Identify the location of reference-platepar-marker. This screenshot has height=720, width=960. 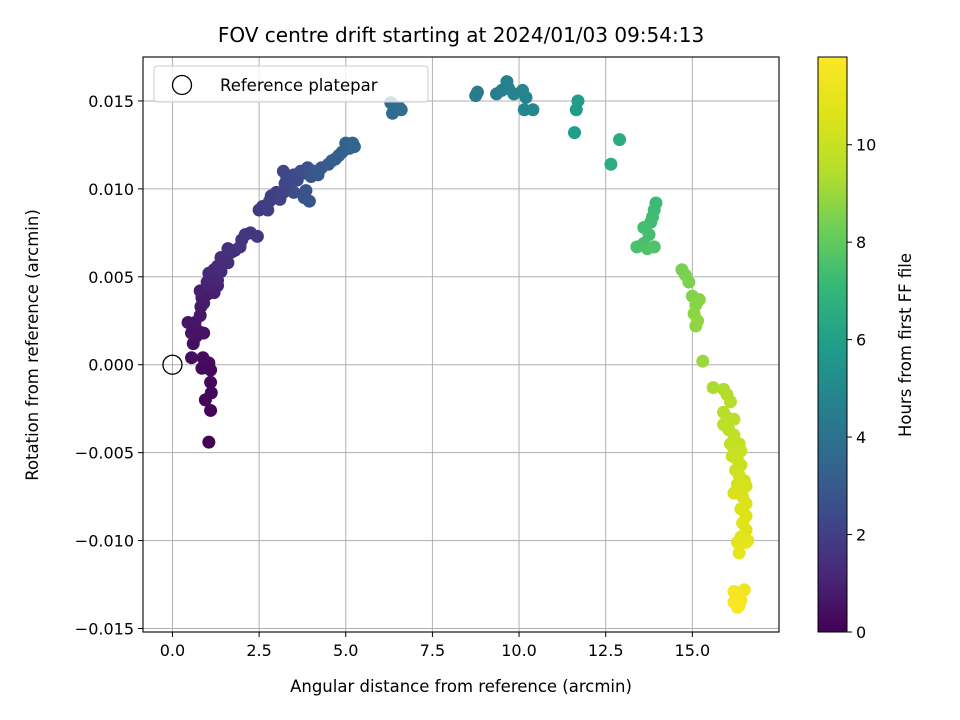
(172, 364).